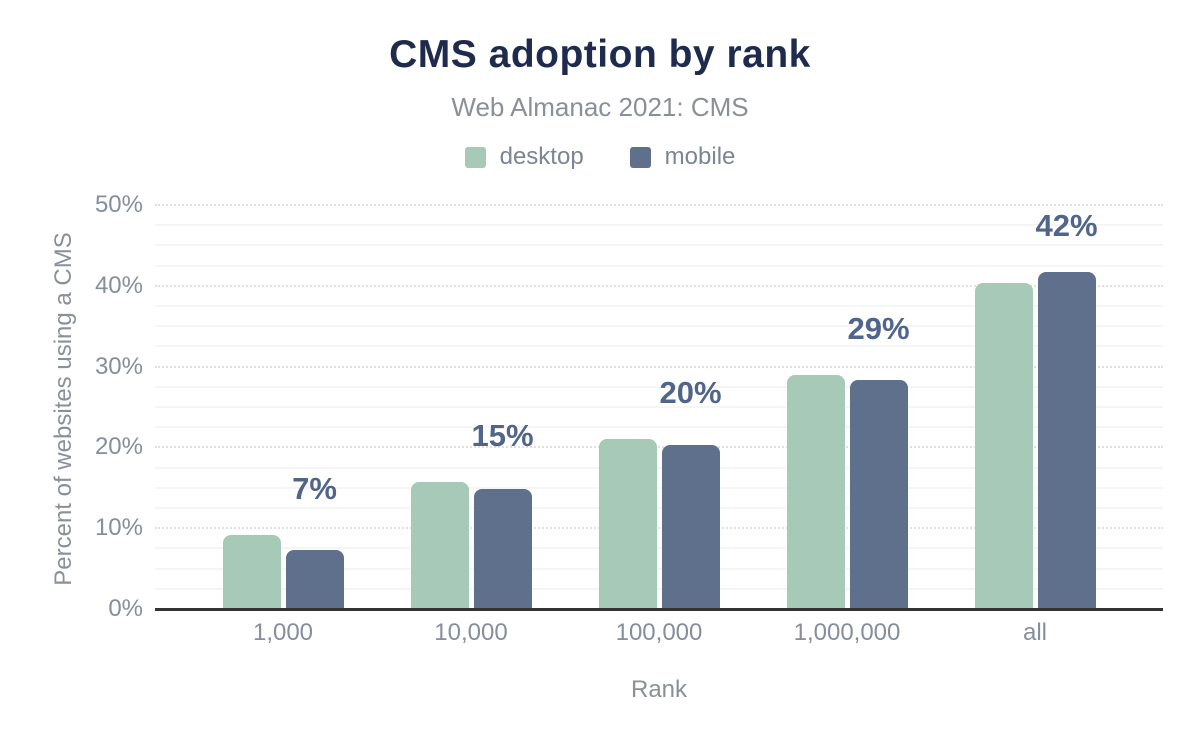  What do you see at coordinates (847, 632) in the screenshot?
I see `x-tick-label: 1,000,000` at bounding box center [847, 632].